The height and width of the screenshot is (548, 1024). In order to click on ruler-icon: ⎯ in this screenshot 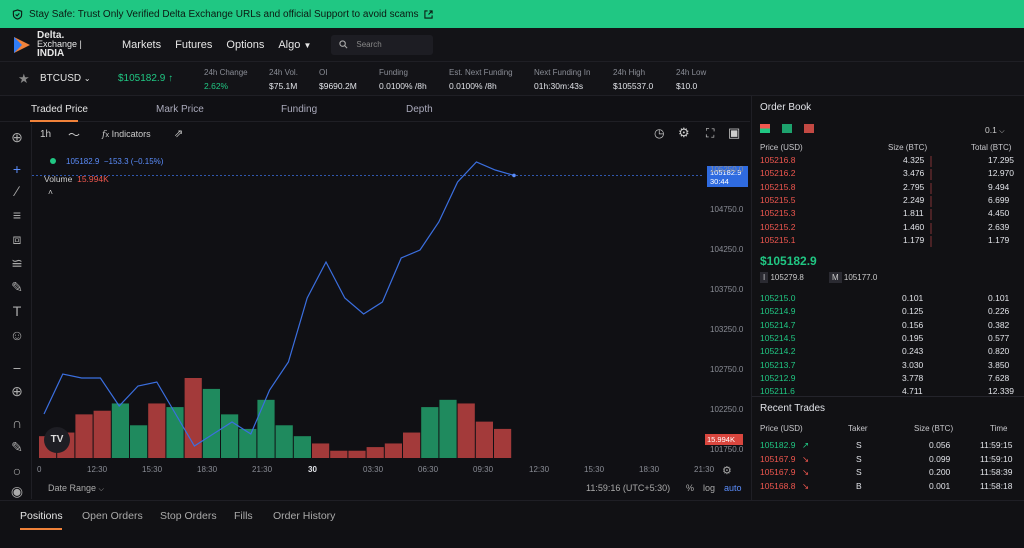, I will do `click(17, 367)`.